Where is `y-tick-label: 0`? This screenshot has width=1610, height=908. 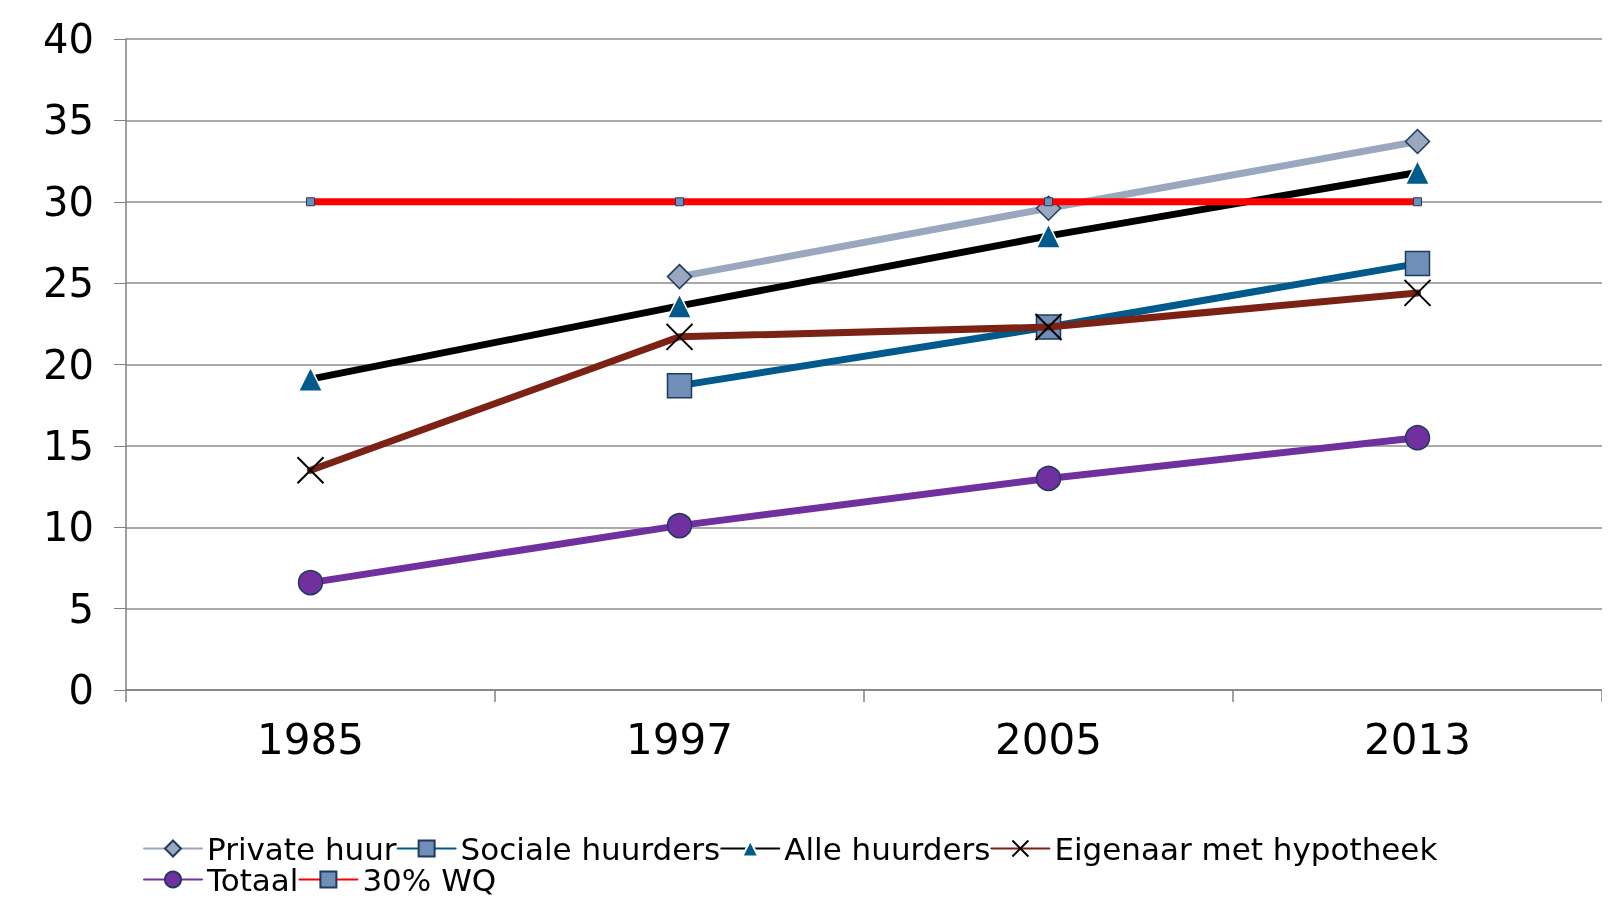 y-tick-label: 0 is located at coordinates (81, 690).